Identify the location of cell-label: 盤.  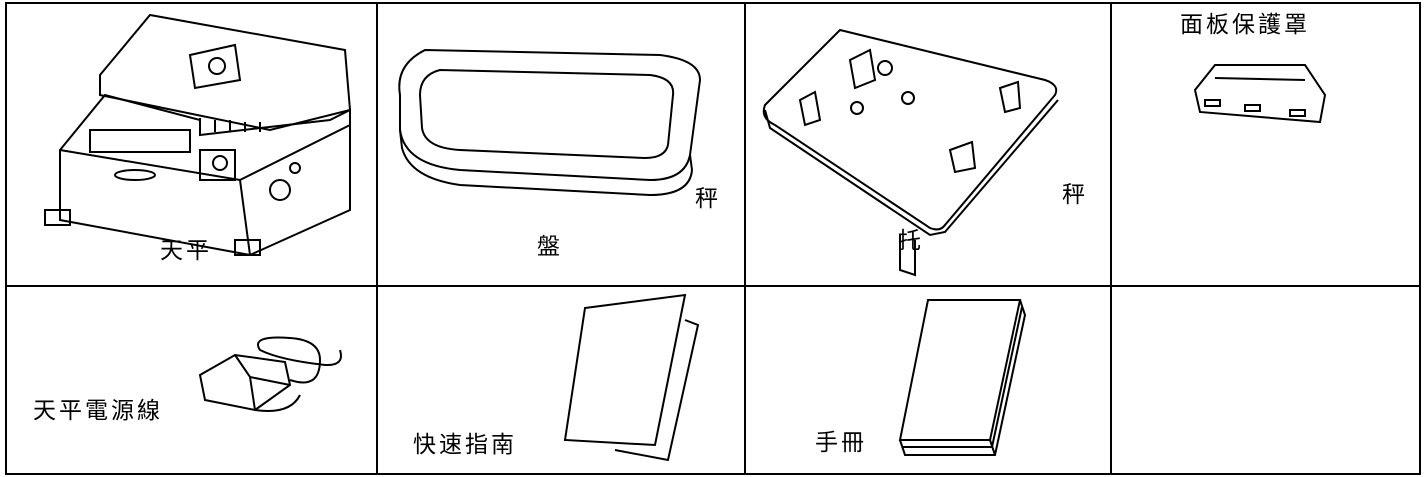
(550, 247).